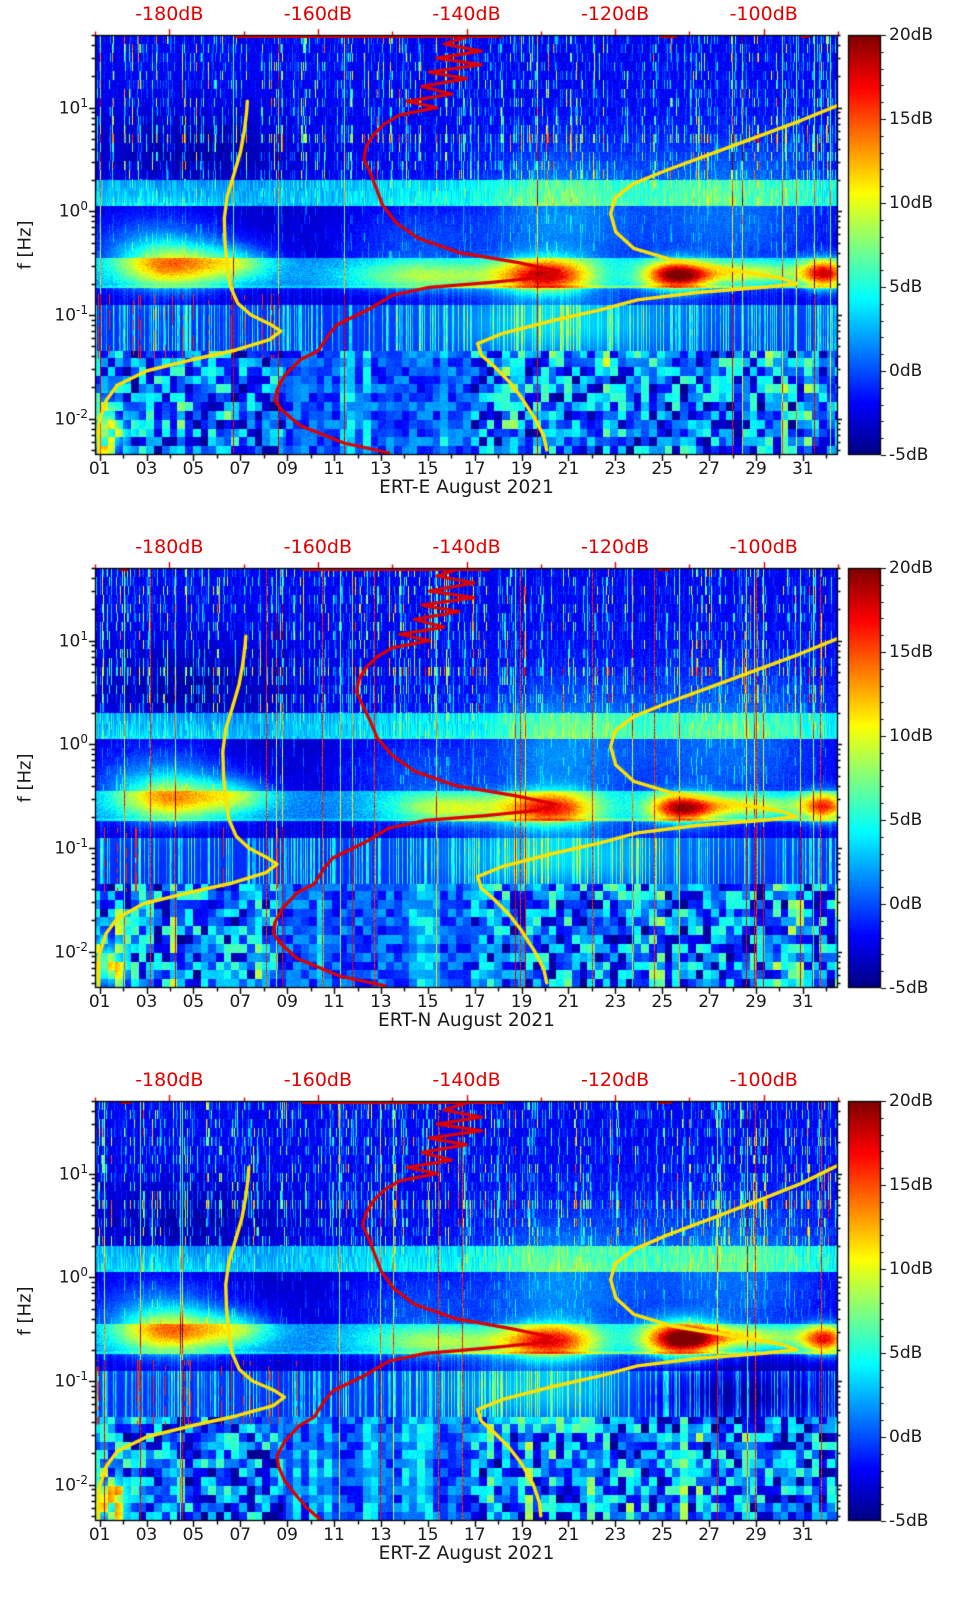  Describe the element at coordinates (466, 487) in the screenshot. I see `x-axis-title: ERT-E August 2021` at that location.